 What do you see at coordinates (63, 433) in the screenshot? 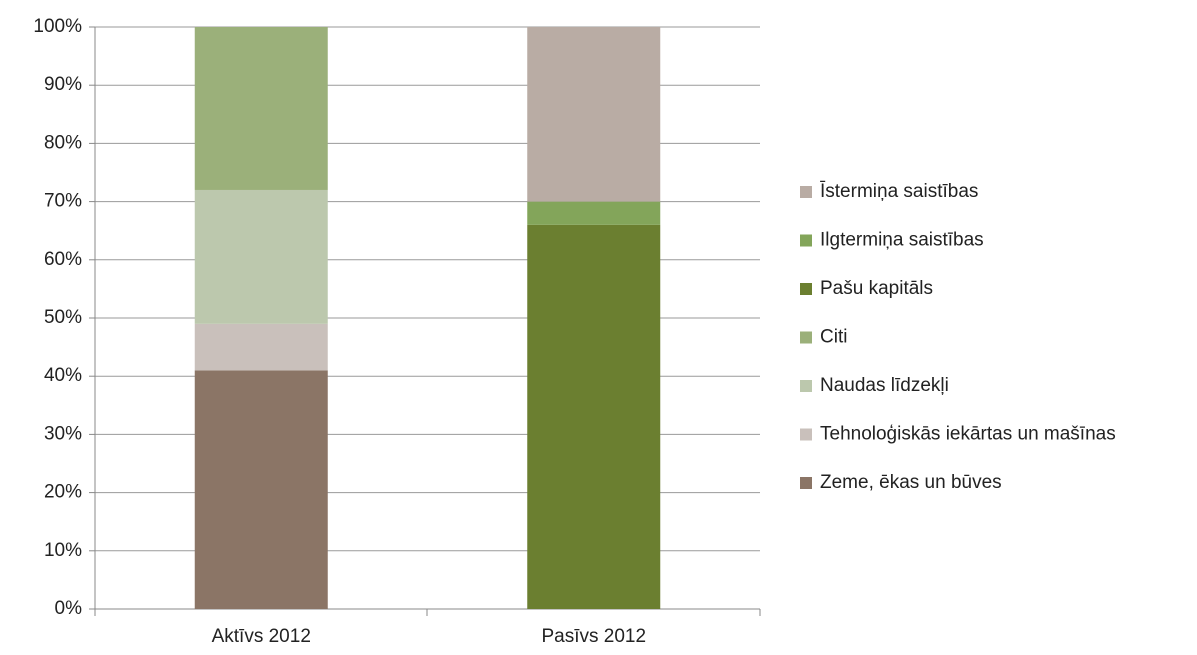
I see `y-tick-label: 30%` at bounding box center [63, 433].